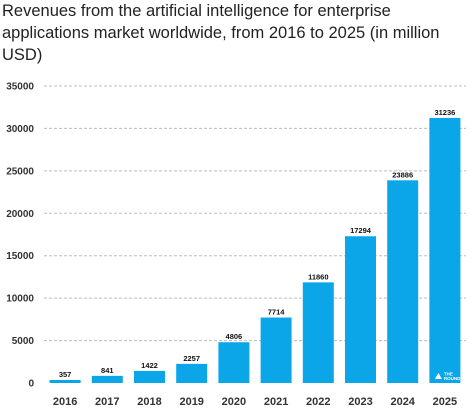 The image size is (476, 408). What do you see at coordinates (20, 299) in the screenshot?
I see `y-tick-label: 10000` at bounding box center [20, 299].